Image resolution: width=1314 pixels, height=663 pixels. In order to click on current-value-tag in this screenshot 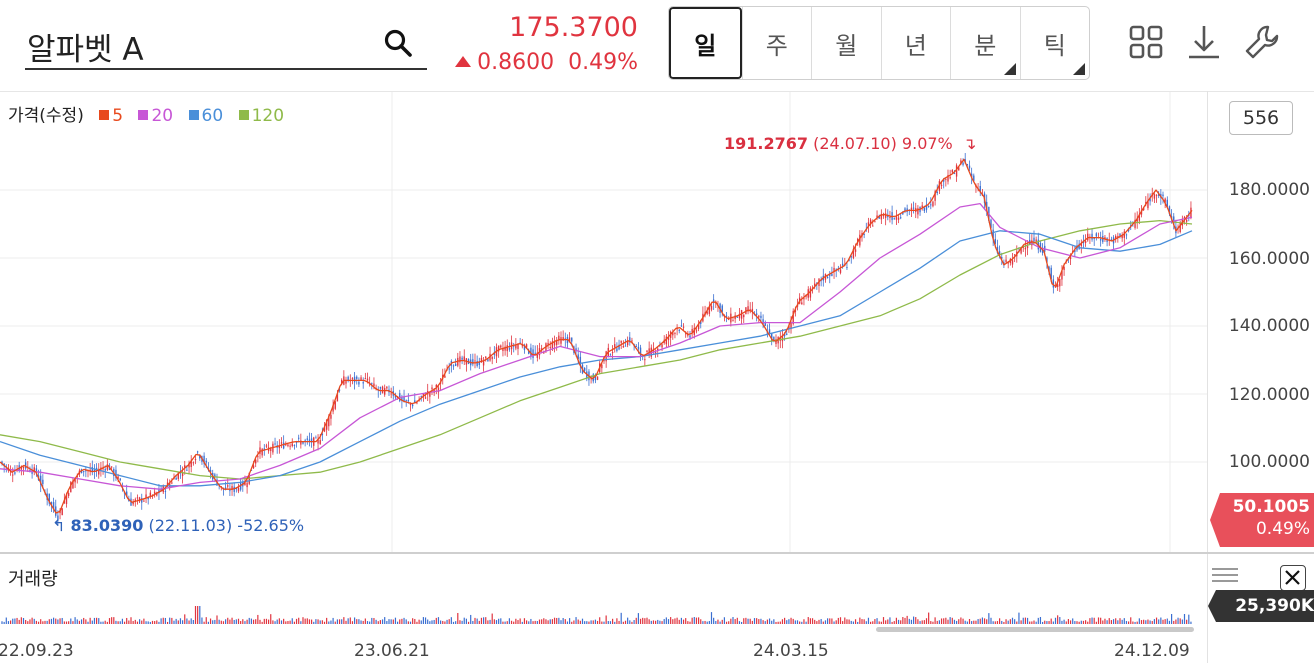, I will do `click(1262, 520)`.